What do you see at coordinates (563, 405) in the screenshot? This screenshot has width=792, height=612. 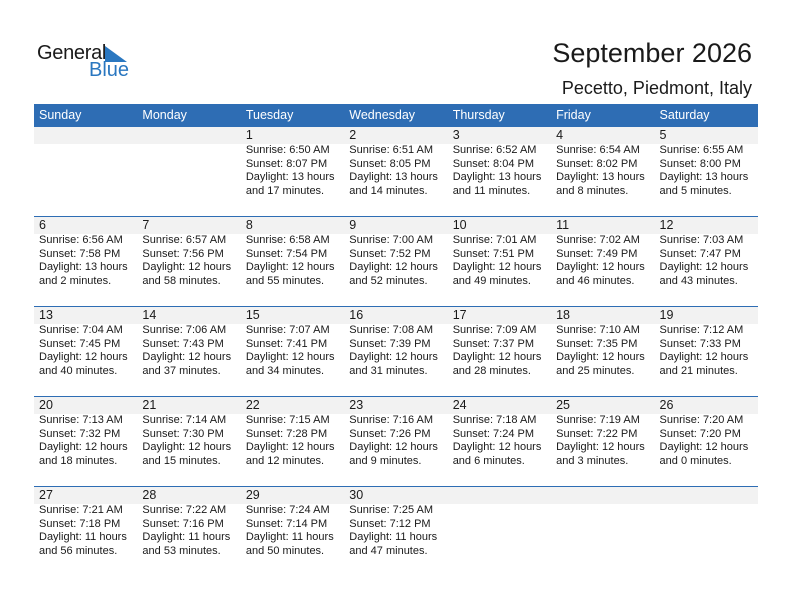 I see `day-number: 25` at bounding box center [563, 405].